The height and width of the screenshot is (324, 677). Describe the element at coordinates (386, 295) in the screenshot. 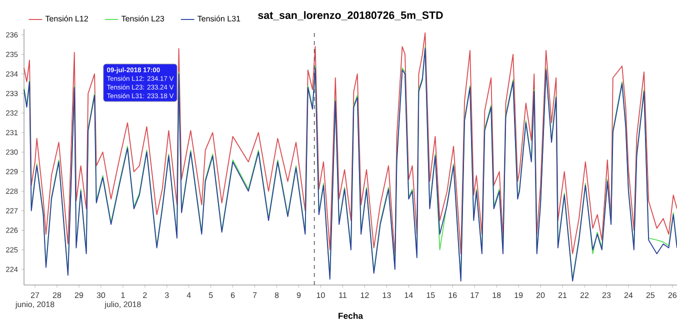

I see `x-tick-label: 13` at that location.